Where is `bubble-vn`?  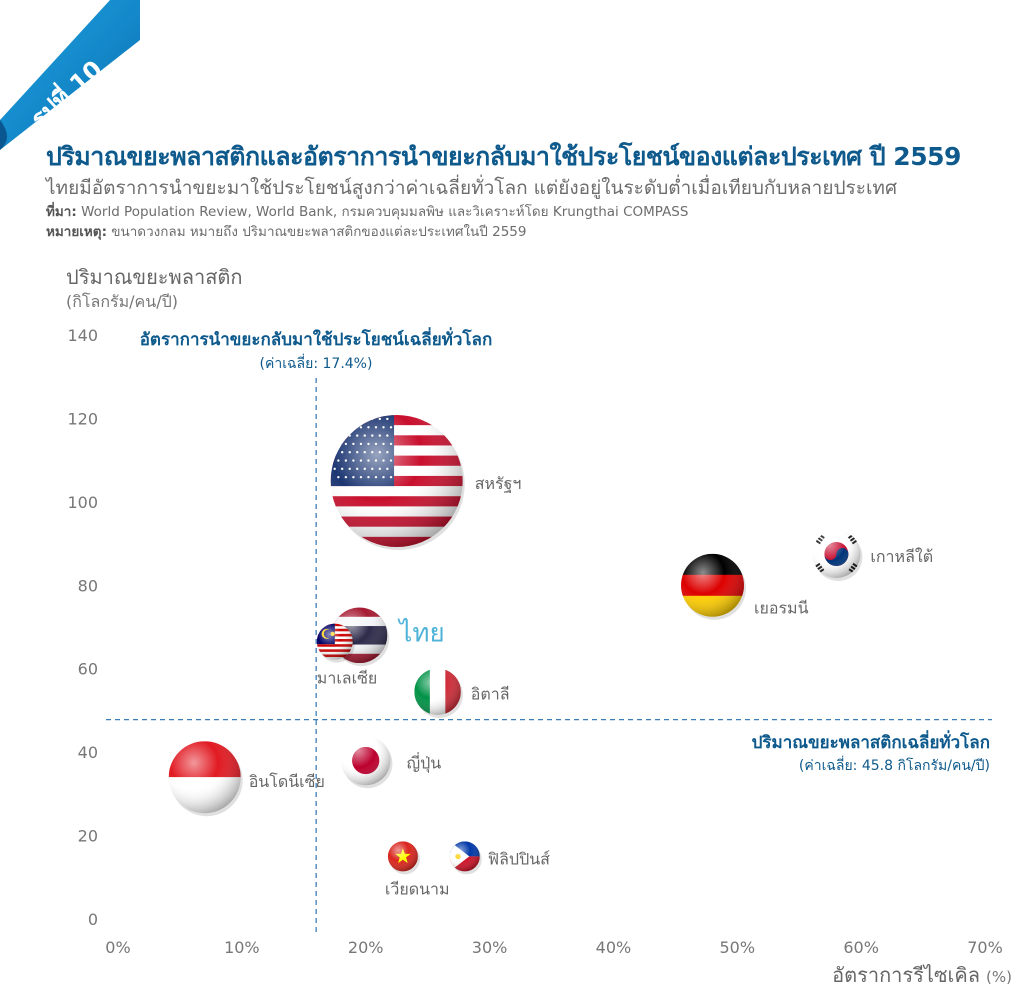 bubble-vn is located at coordinates (403, 858).